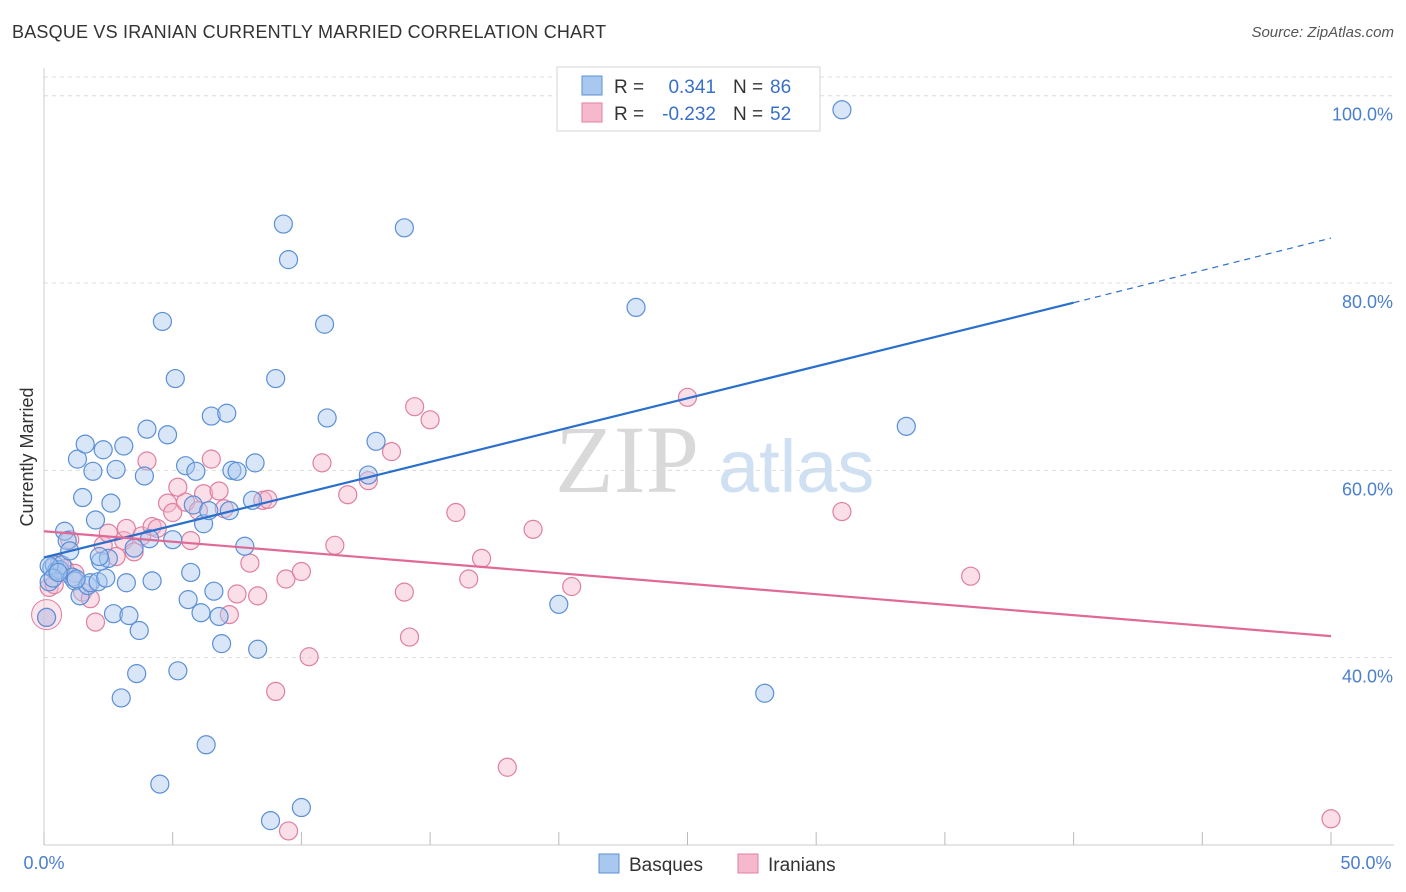 The height and width of the screenshot is (892, 1406). What do you see at coordinates (1322, 32) in the screenshot?
I see `source-label: Source: ZipAtlas.com` at bounding box center [1322, 32].